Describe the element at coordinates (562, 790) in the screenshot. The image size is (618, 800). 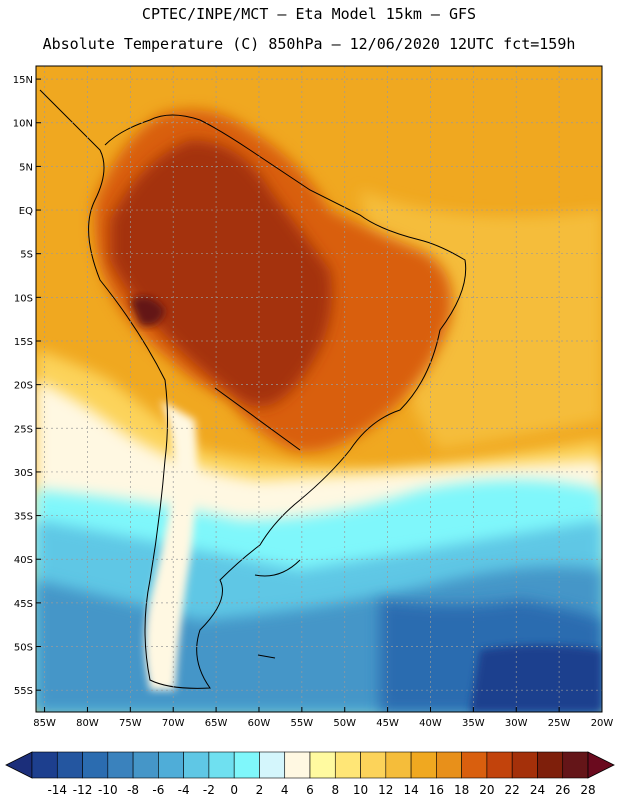
I see `colorbar-label: 26` at that location.